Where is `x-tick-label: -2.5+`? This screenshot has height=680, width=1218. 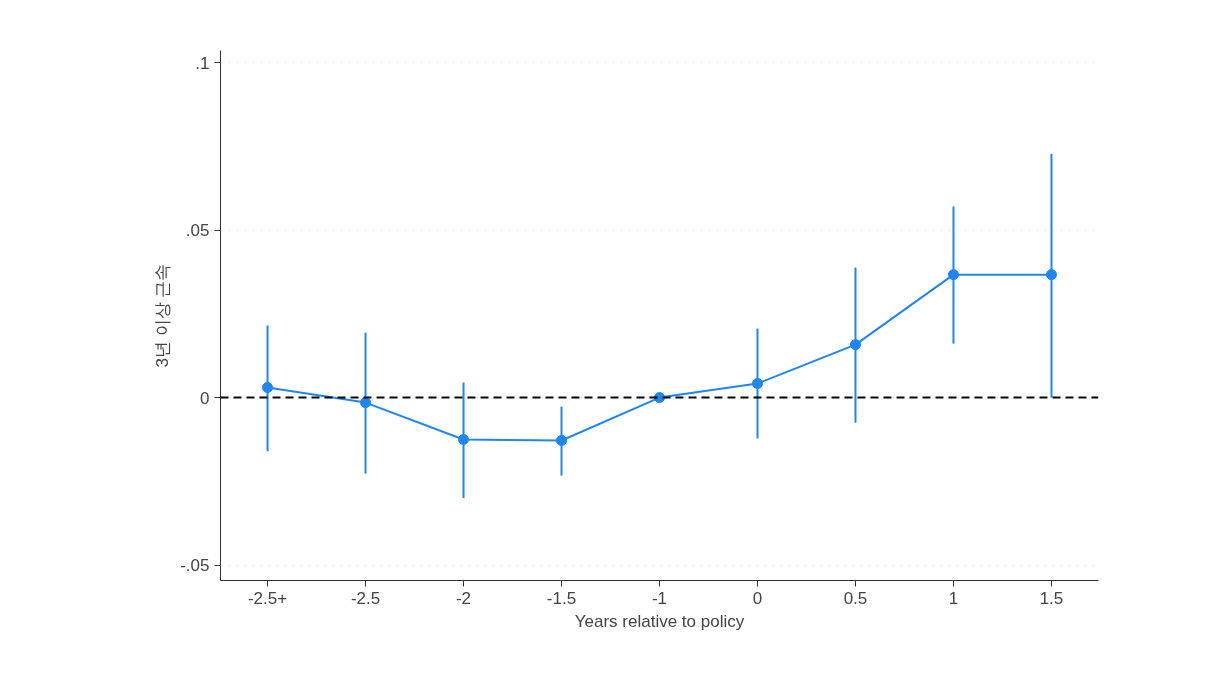 x-tick-label: -2.5+ is located at coordinates (267, 598).